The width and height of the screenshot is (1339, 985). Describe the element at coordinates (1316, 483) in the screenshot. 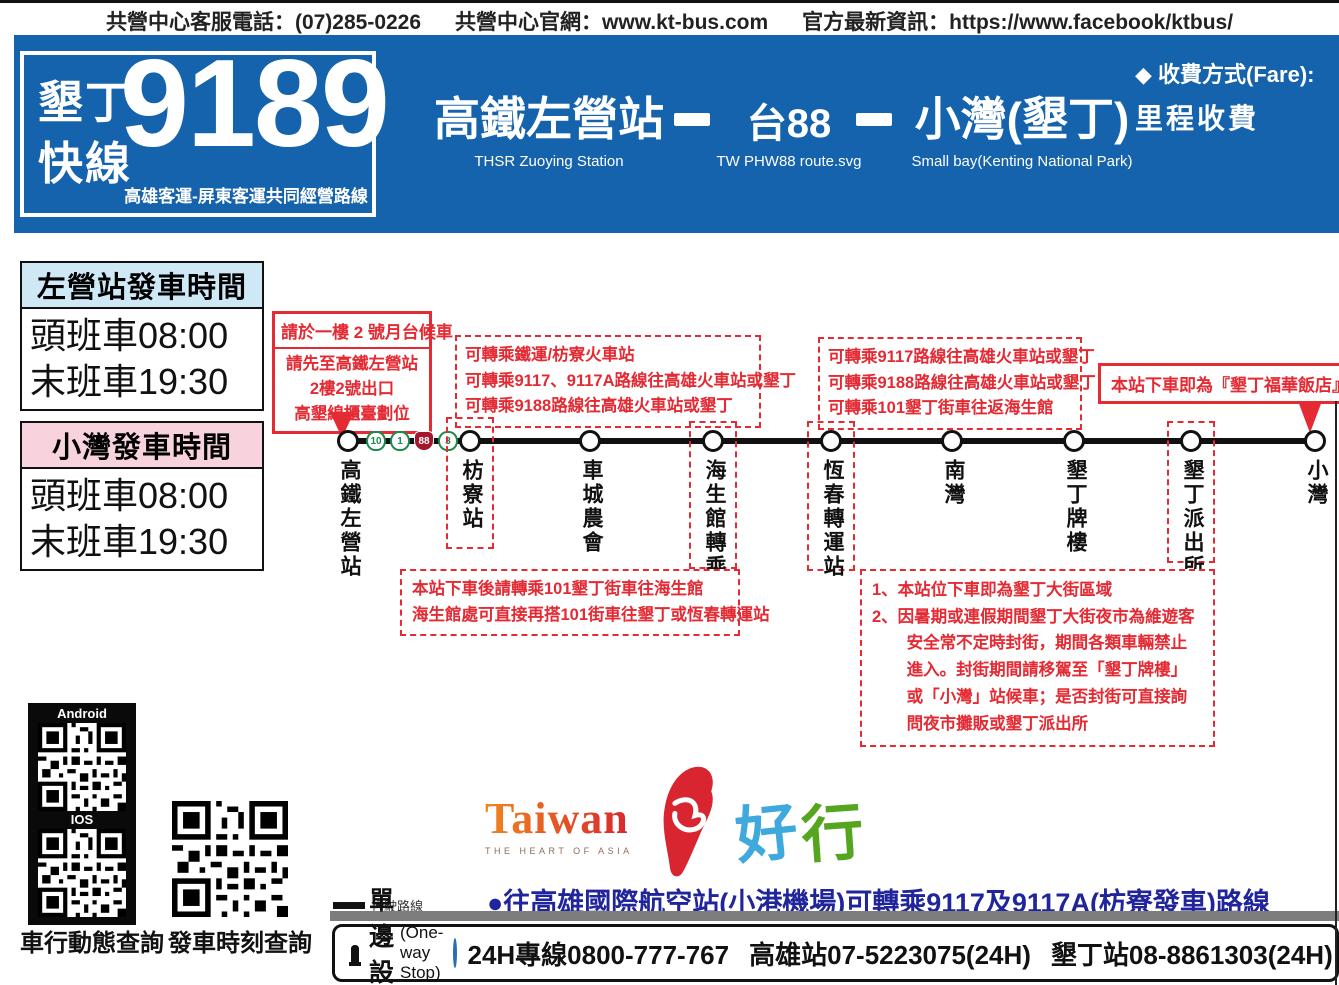

I see `station-label: 小灣` at that location.